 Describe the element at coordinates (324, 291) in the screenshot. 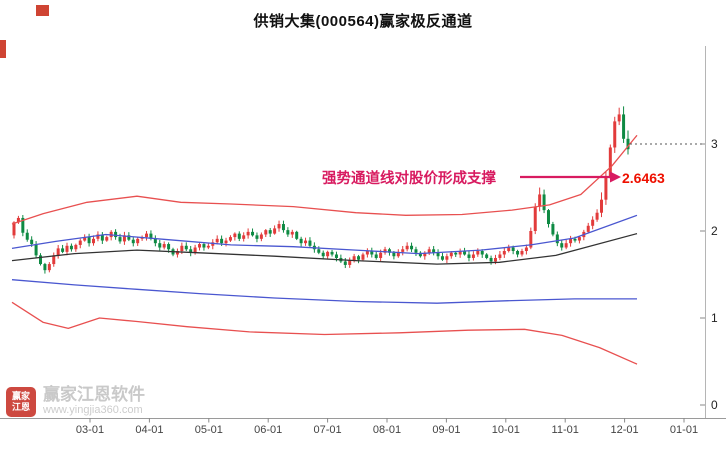

I see `channel-line-lower_blue` at that location.